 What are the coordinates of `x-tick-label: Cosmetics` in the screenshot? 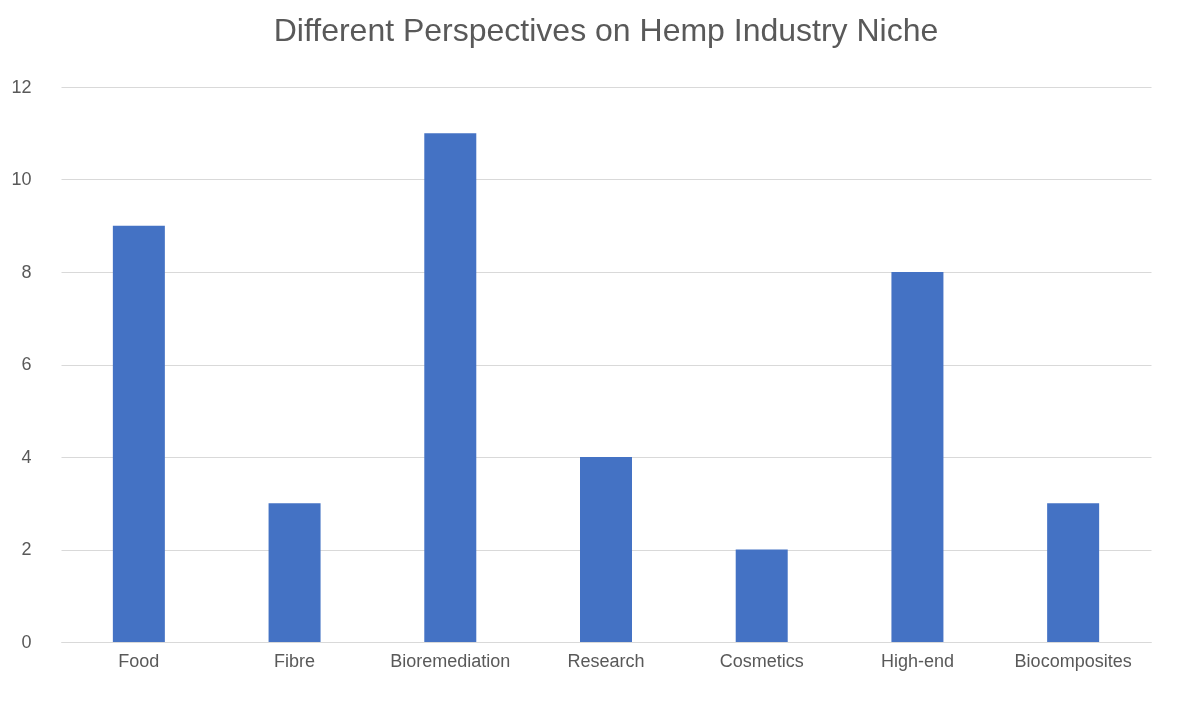 It's located at (761, 660).